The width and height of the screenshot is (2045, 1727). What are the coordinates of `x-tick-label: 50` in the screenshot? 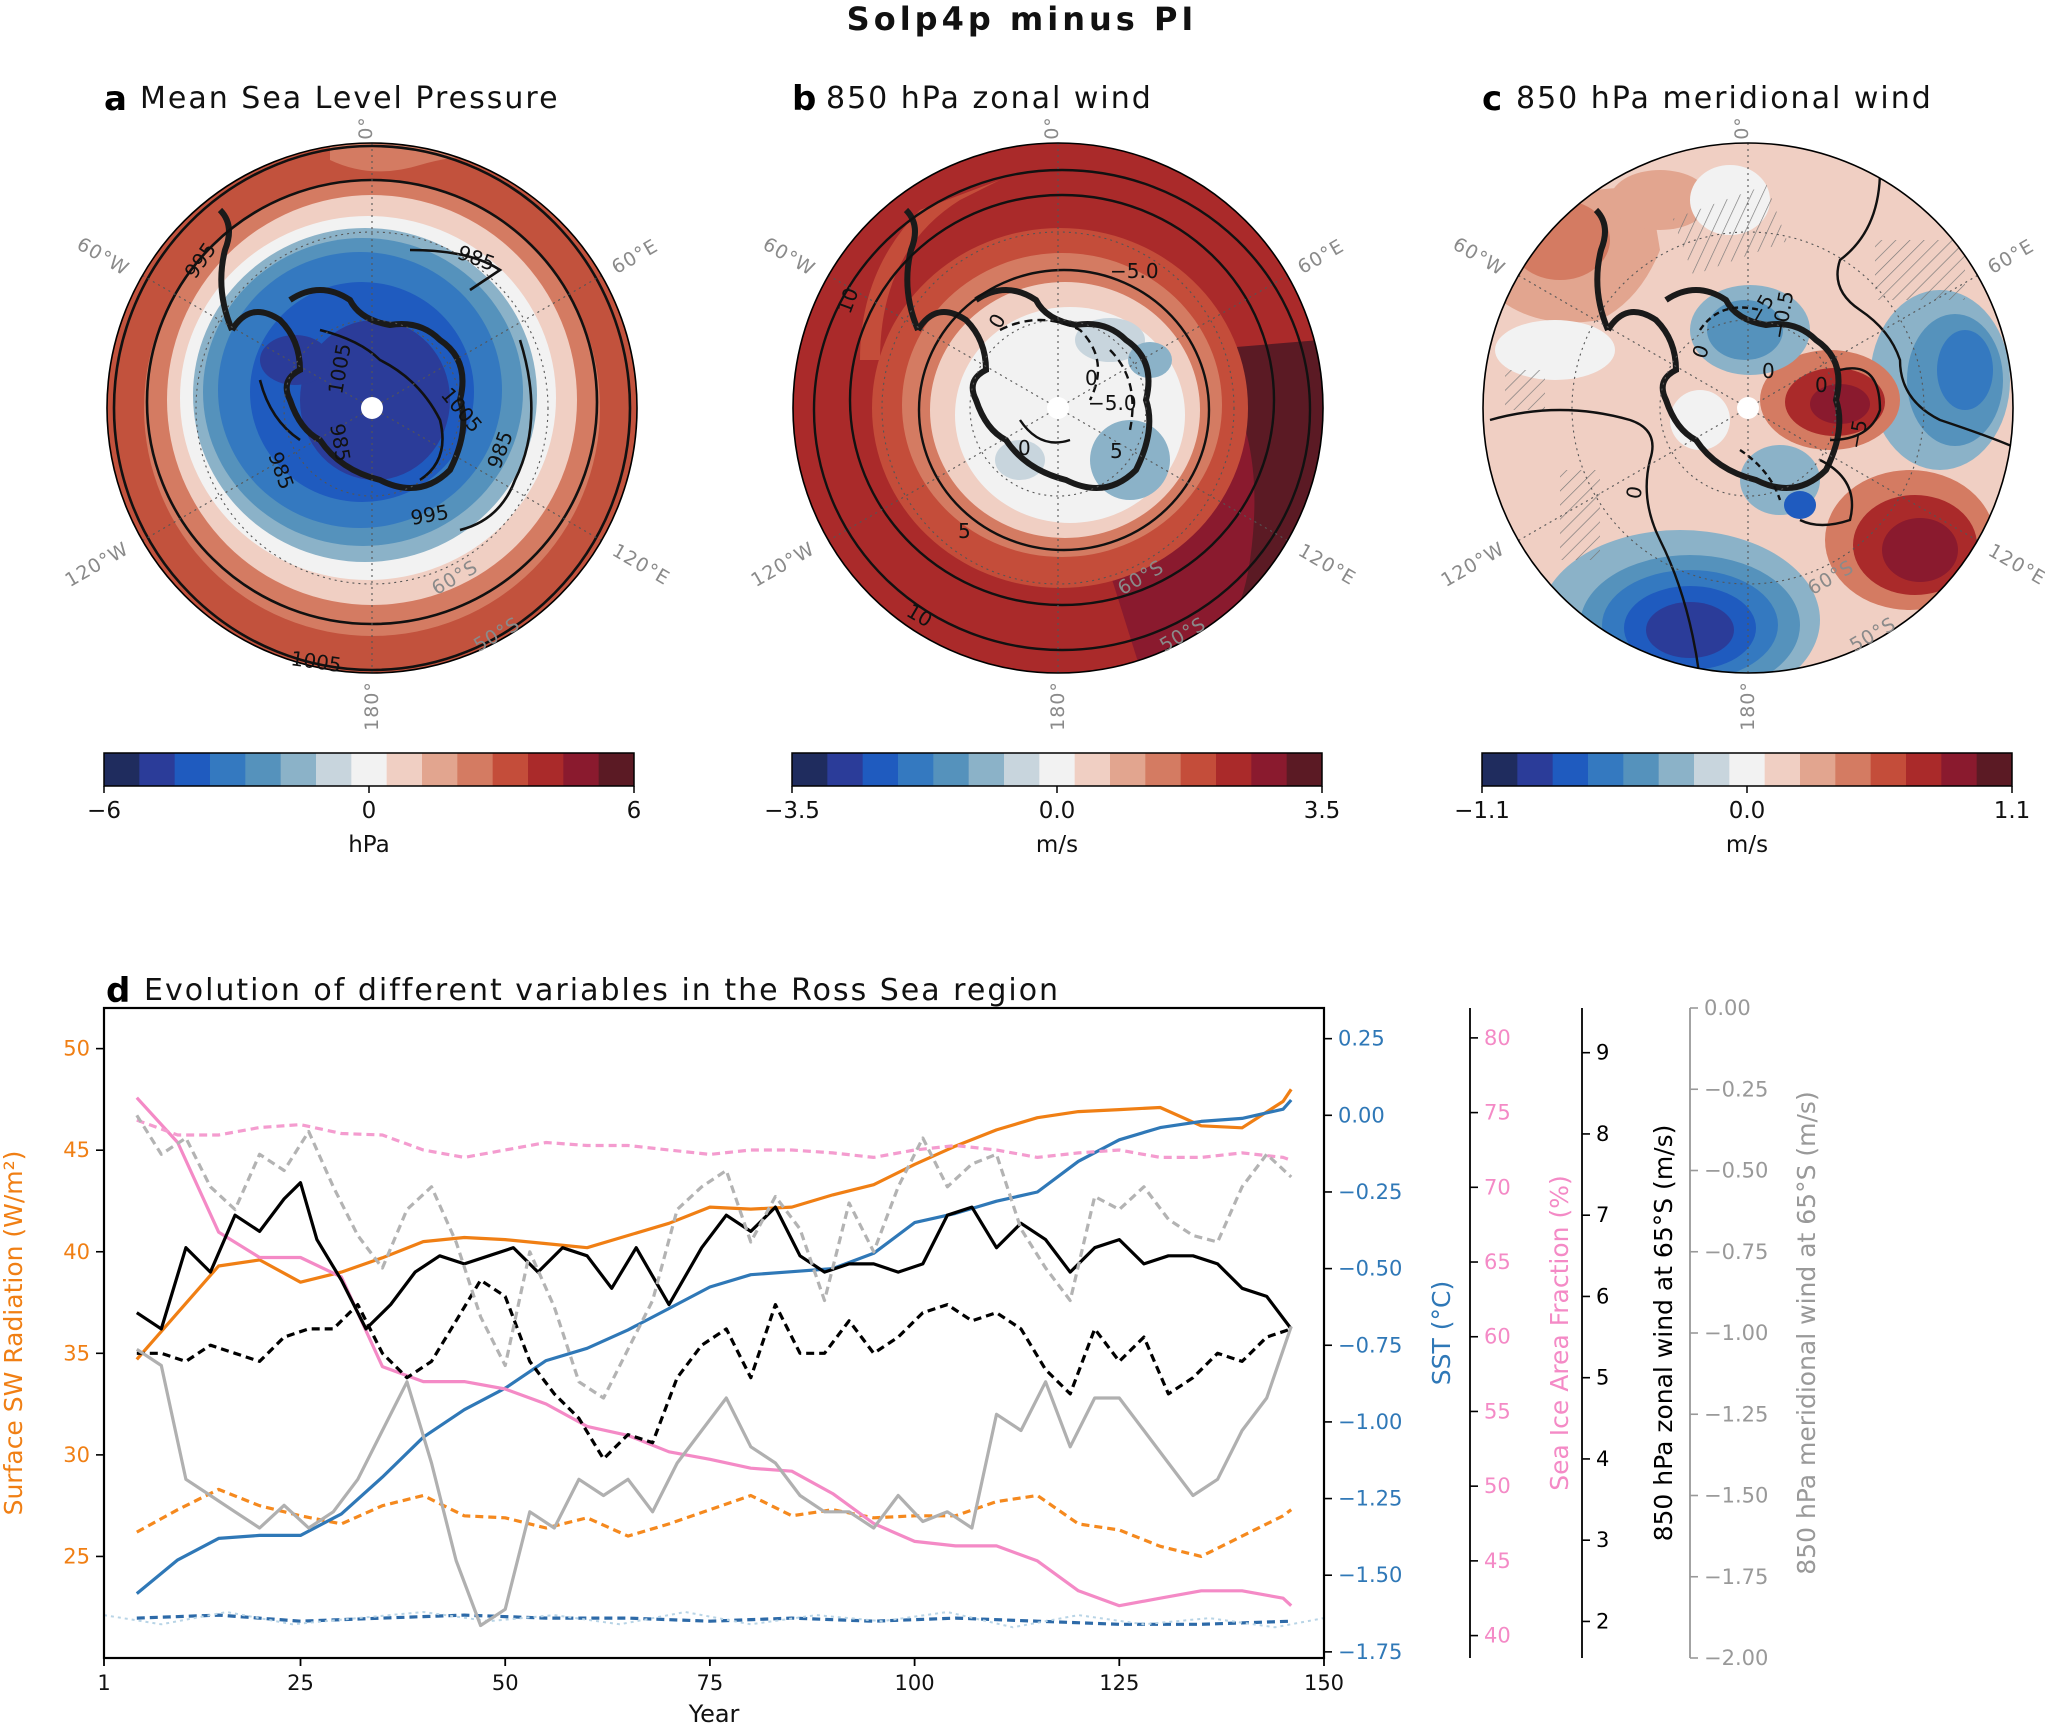 It's located at (505, 1683).